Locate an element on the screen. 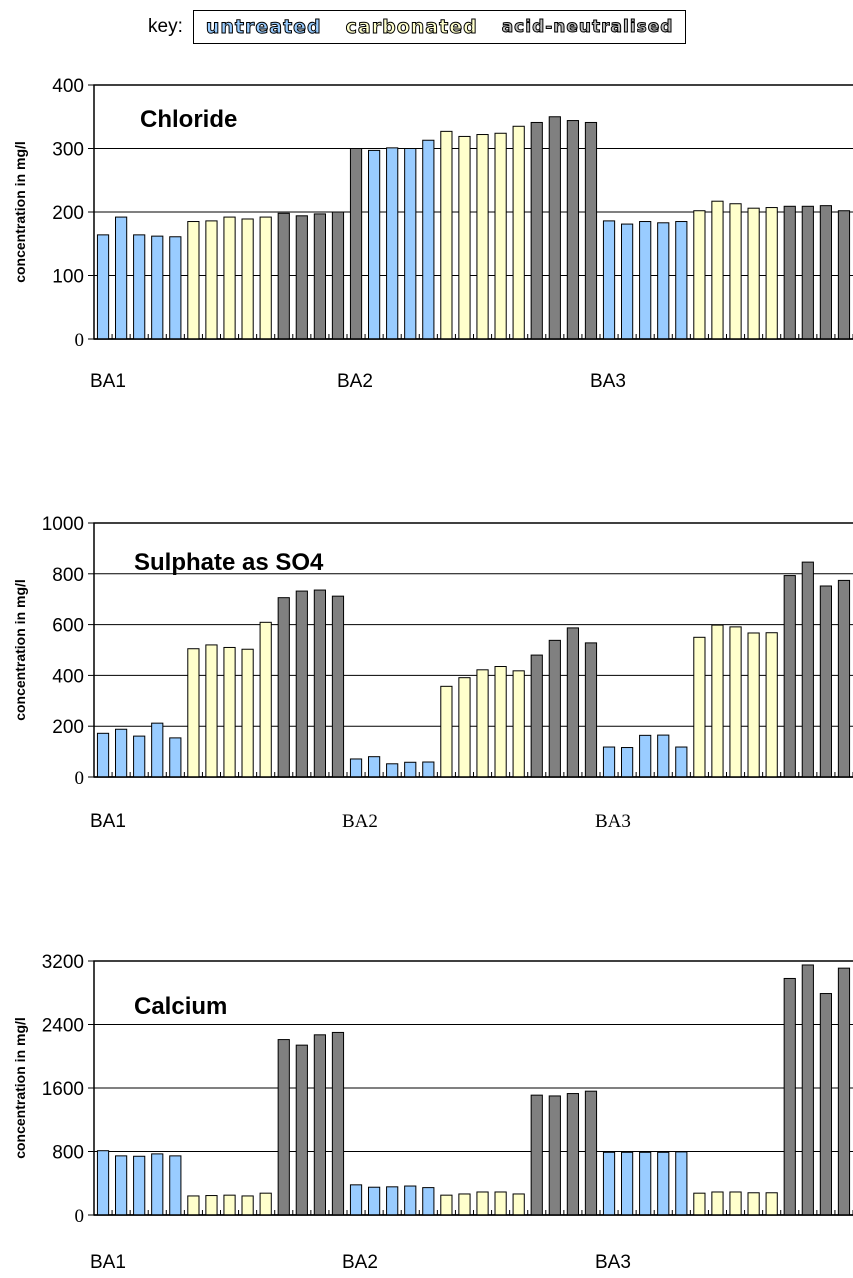 The image size is (853, 1278). y-tick-label: 2400 is located at coordinates (63, 1026).